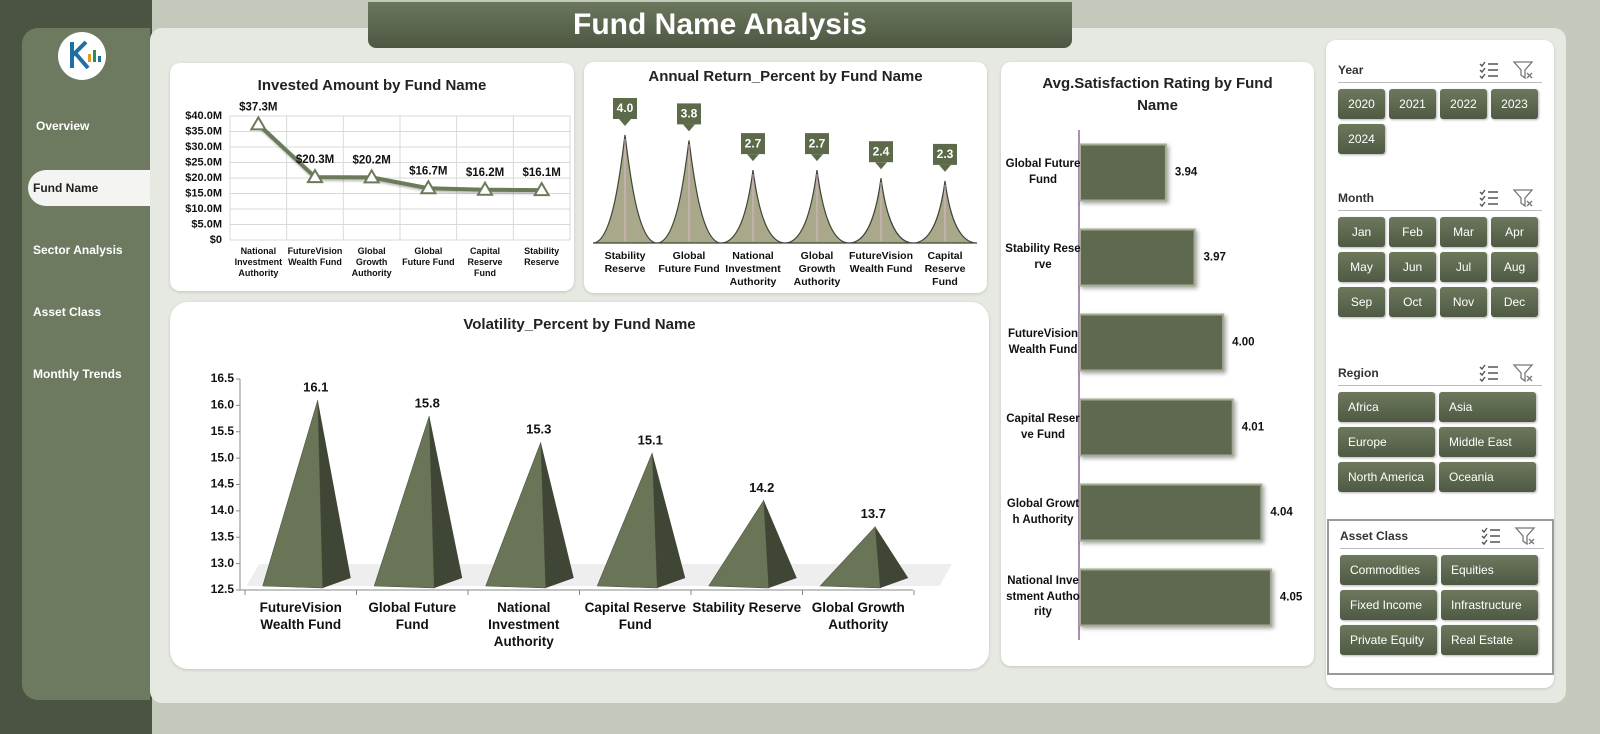 Image resolution: width=1600 pixels, height=734 pixels. Describe the element at coordinates (1157, 94) in the screenshot. I see `chart-title: Avg.Satisfaction Rating by Fund Name` at that location.